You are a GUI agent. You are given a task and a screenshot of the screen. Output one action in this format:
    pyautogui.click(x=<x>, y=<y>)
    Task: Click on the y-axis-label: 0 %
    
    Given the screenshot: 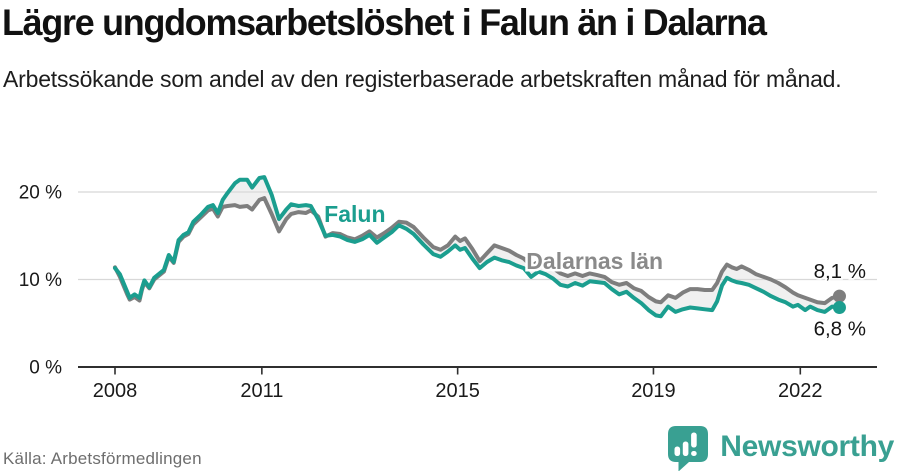 What is the action you would take?
    pyautogui.click(x=45, y=368)
    